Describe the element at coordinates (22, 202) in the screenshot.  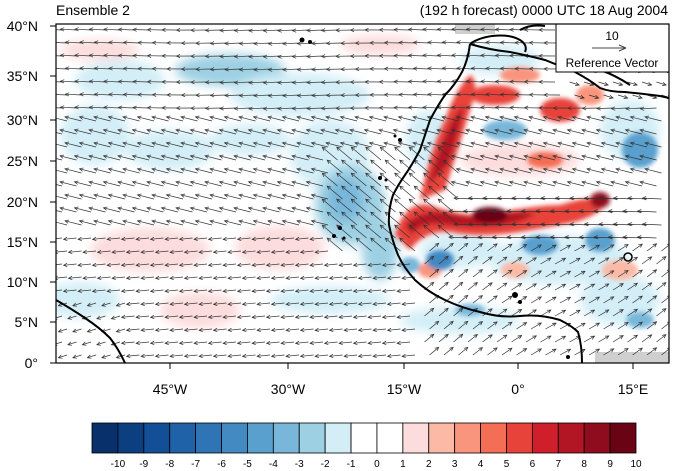
I see `lat-label-20n: 20°N` at that location.